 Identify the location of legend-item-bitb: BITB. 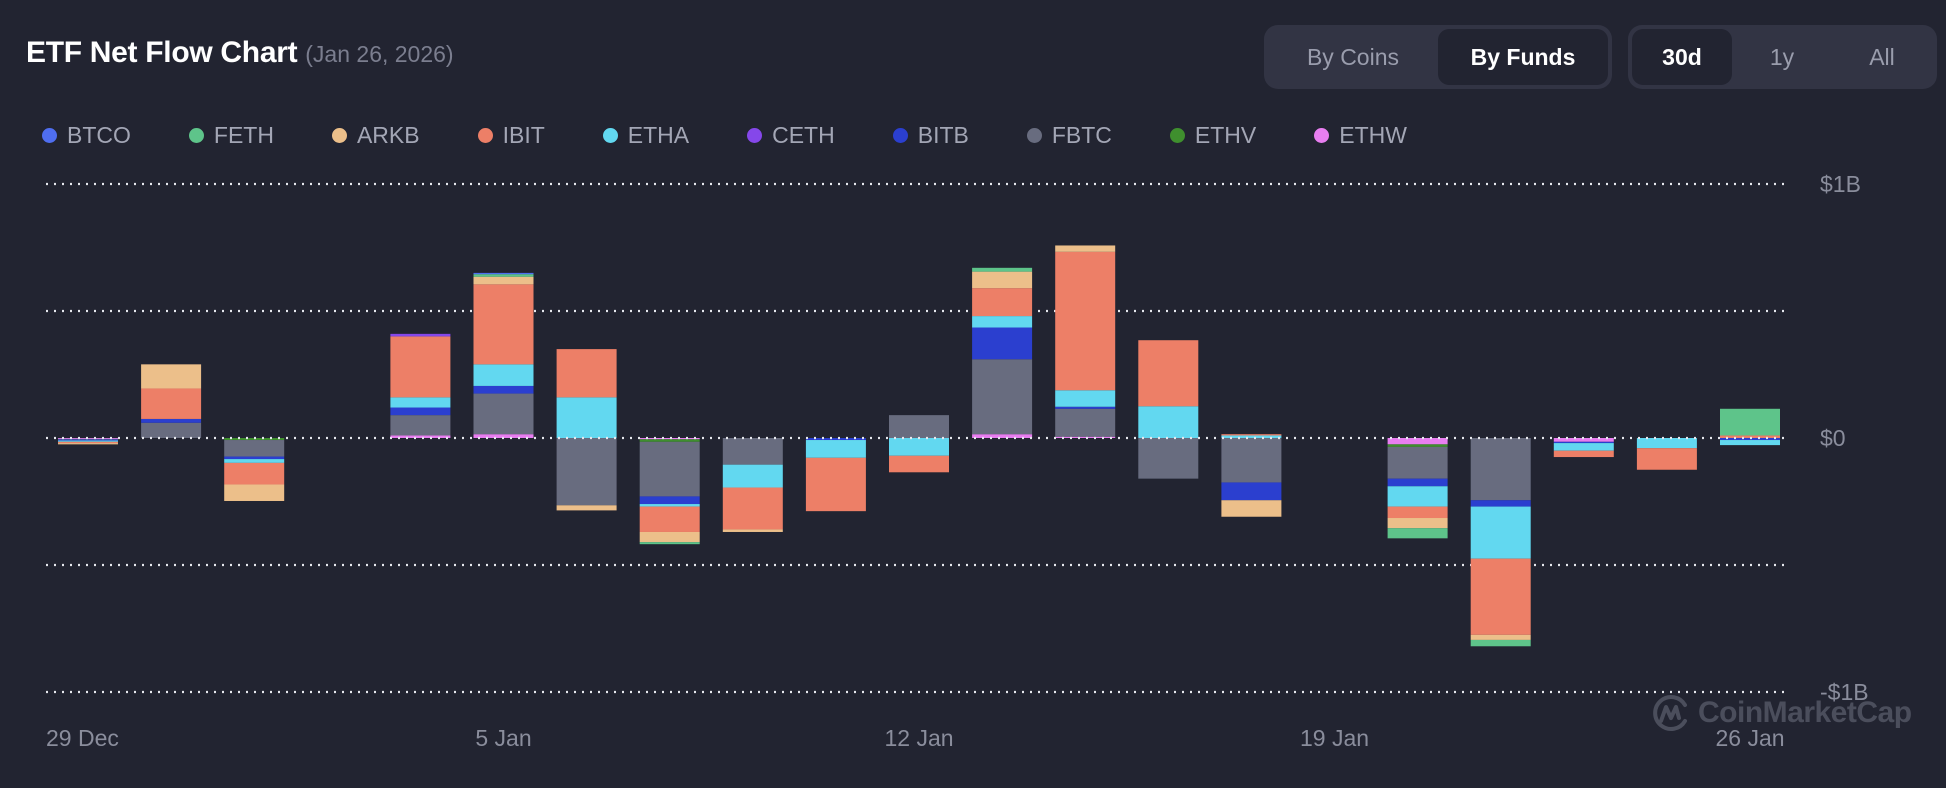
(930, 135).